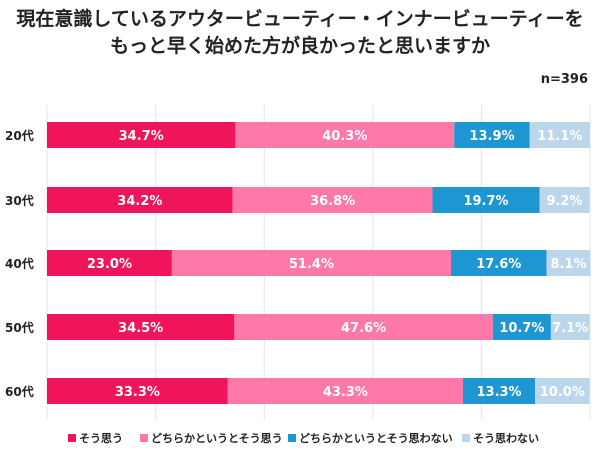  Describe the element at coordinates (19, 263) in the screenshot. I see `category-label: 40代` at that location.